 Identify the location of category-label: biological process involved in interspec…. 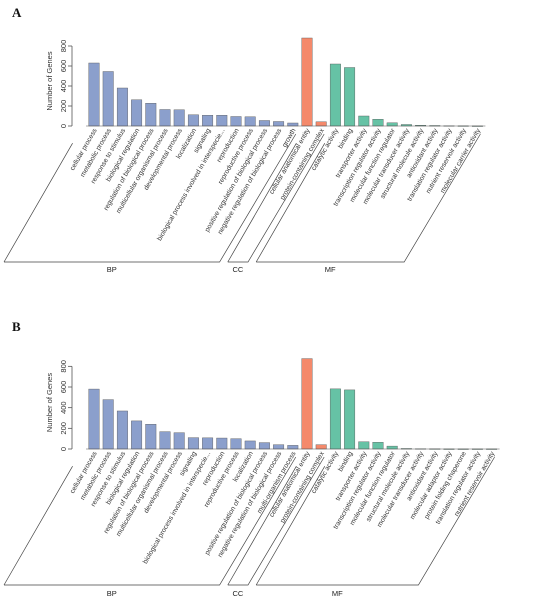
(191, 184).